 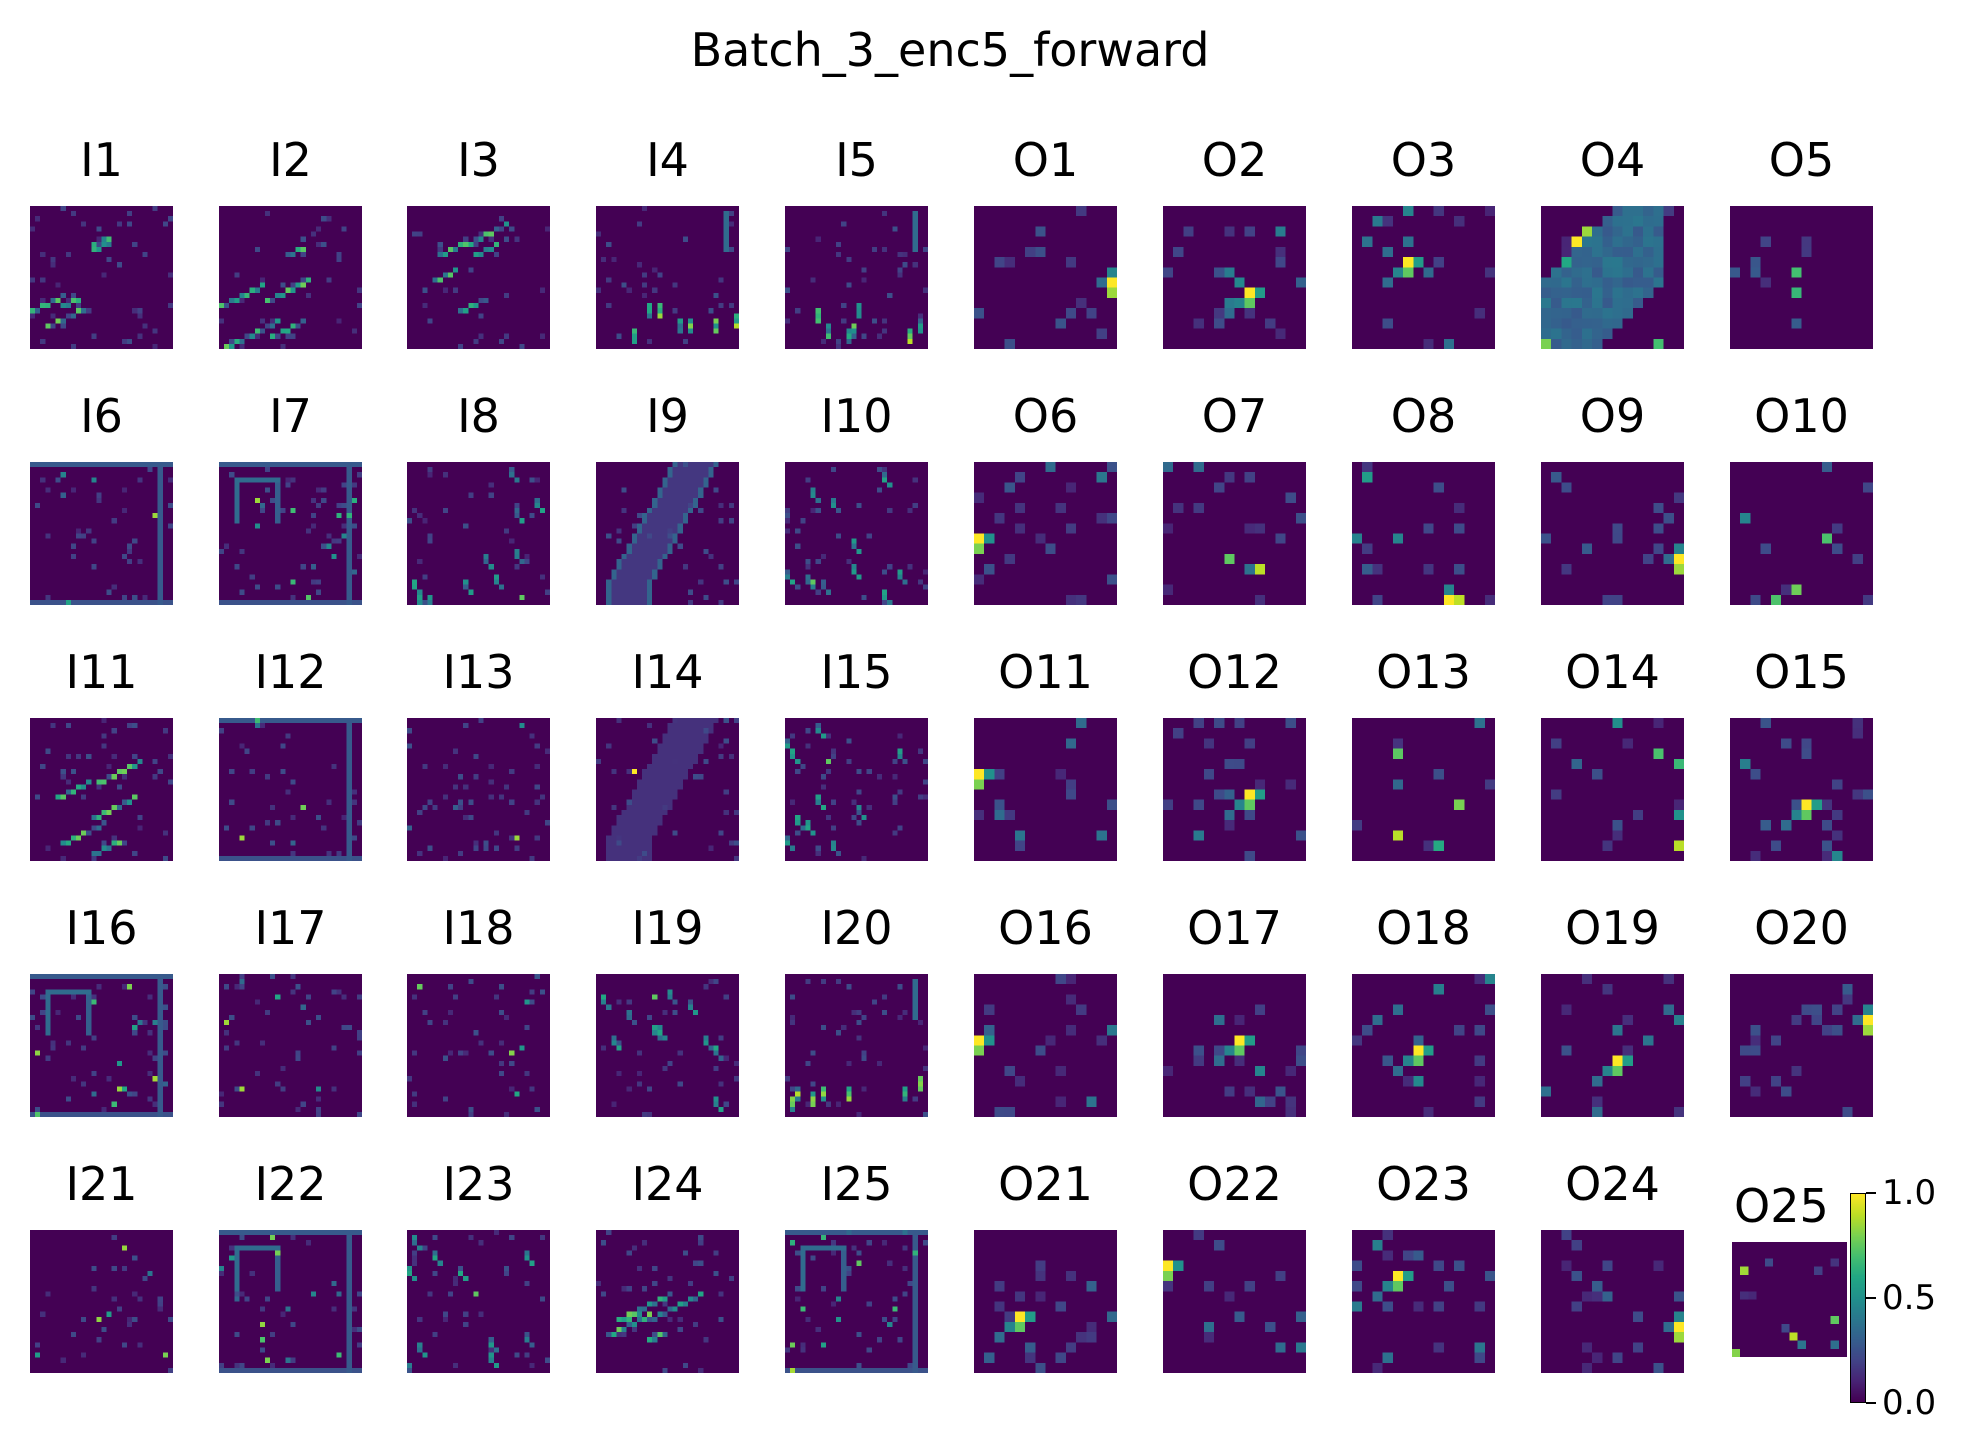 What do you see at coordinates (1612, 1184) in the screenshot?
I see `panel-title: O24` at bounding box center [1612, 1184].